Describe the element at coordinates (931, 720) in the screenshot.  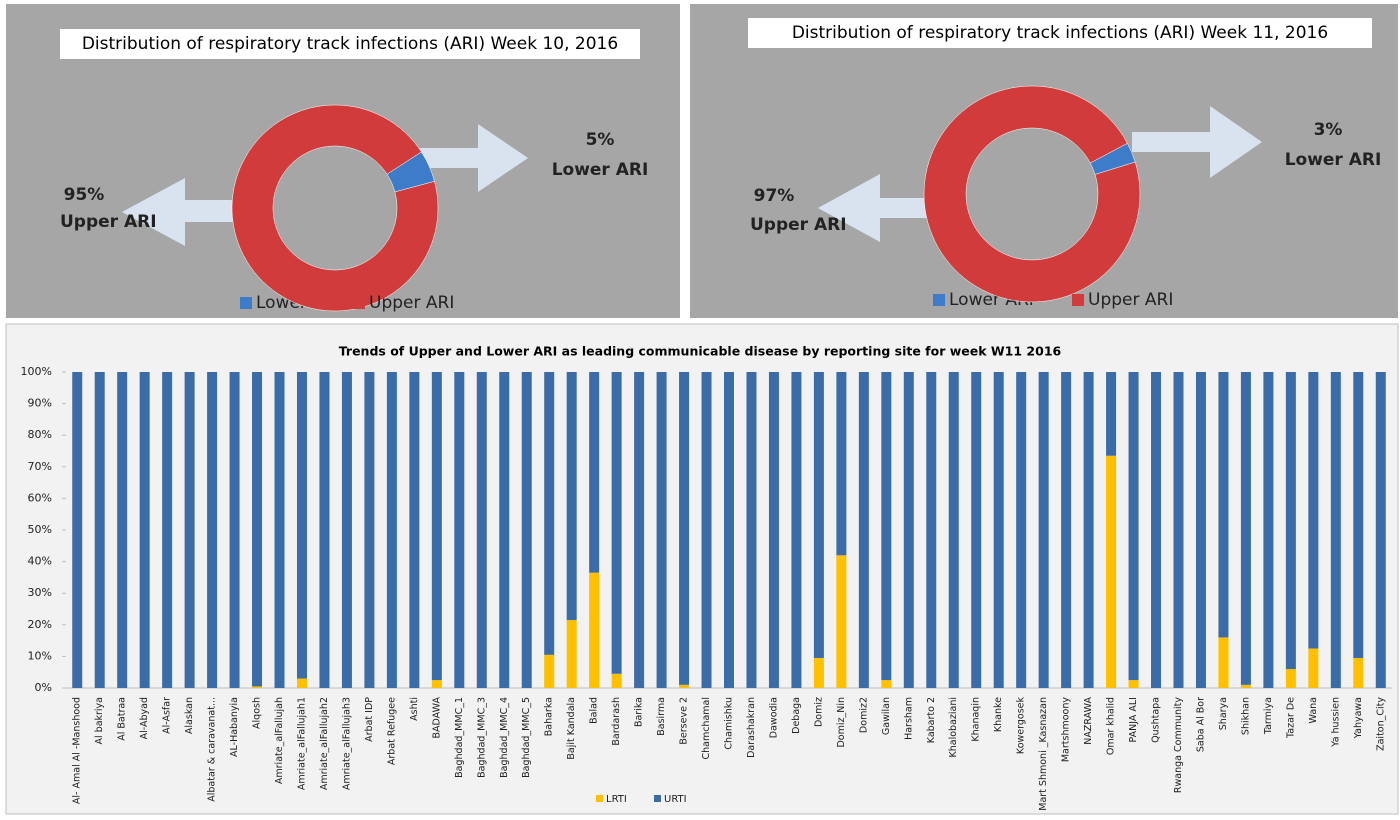
I see `x-tick-label: Kabarto 2` at that location.